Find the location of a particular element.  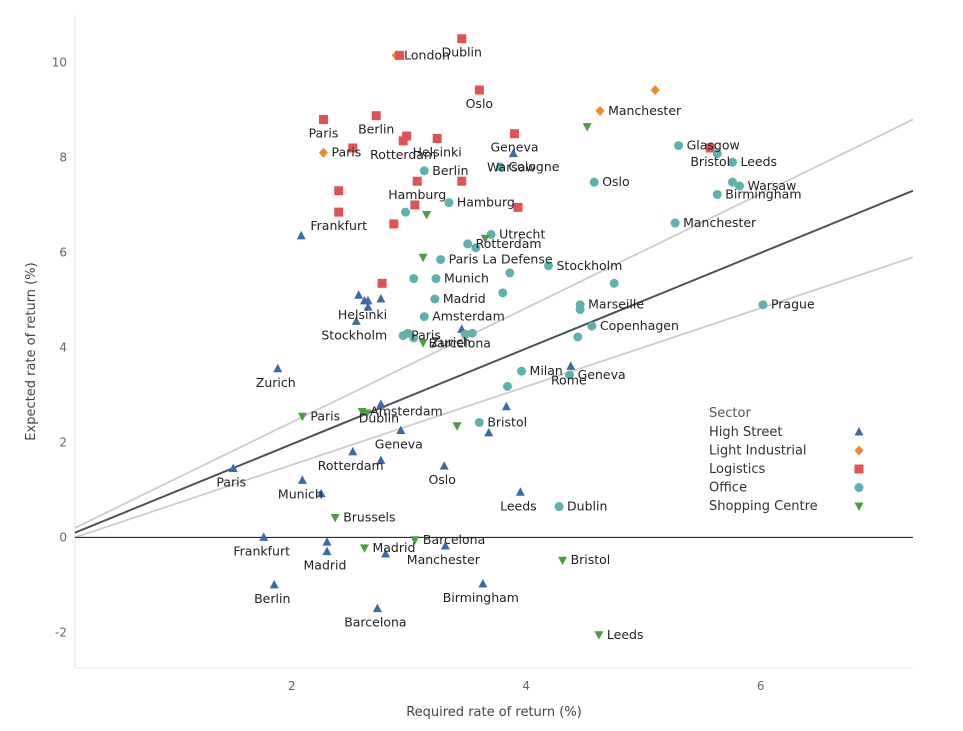

point-label: Milan is located at coordinates (546, 370).